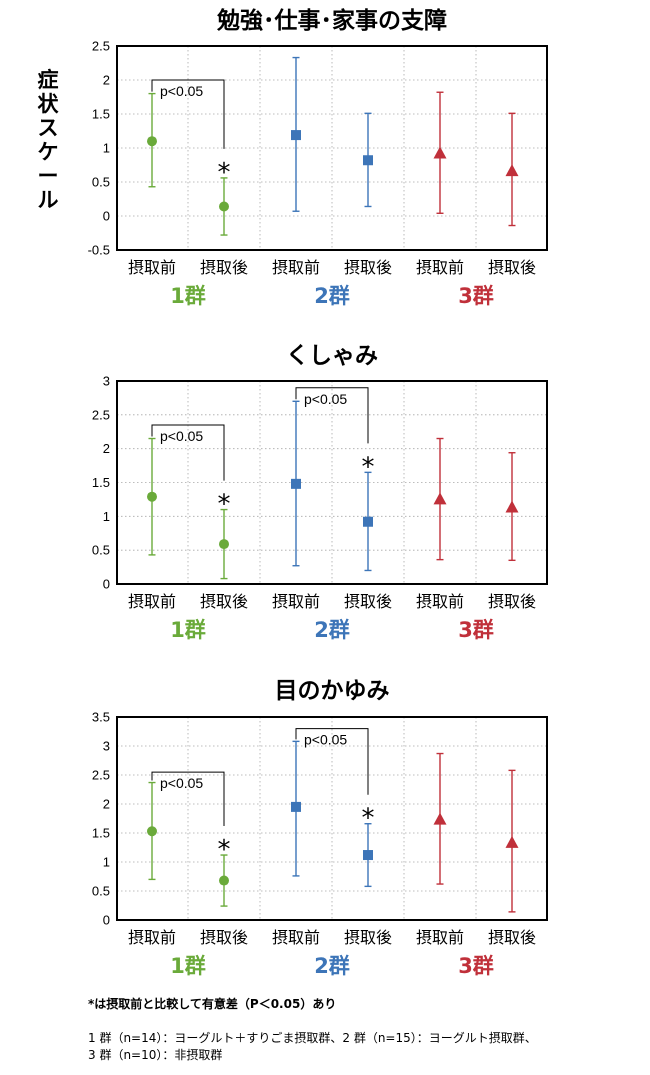  I want to click on chart2-y-tick-label: 0, so click(106, 584).